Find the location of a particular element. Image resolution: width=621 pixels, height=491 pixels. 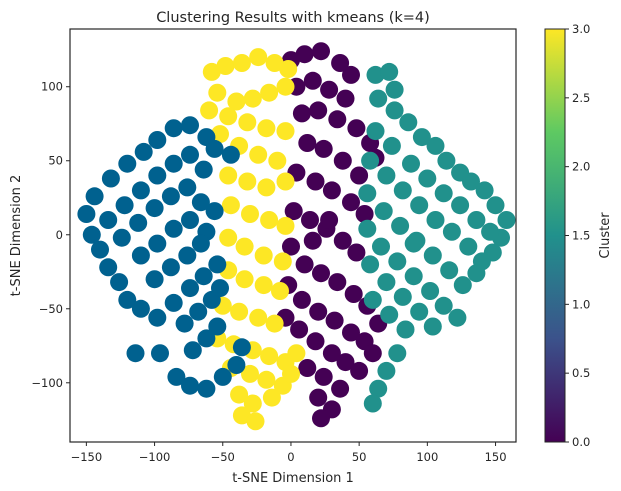

colorbar-label: Cluster is located at coordinates (605, 235).